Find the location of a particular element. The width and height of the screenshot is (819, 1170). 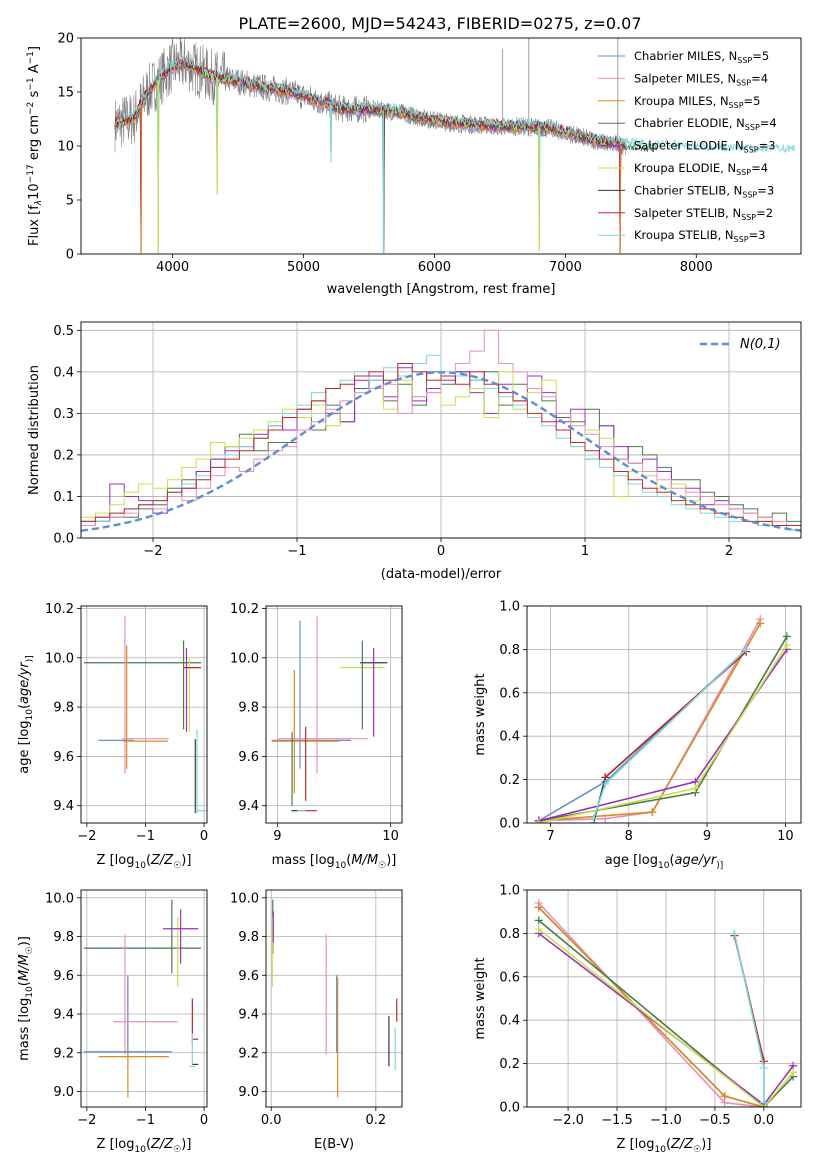

legend-item: Chabrier MILES, NSSP=5 is located at coordinates (683, 57).